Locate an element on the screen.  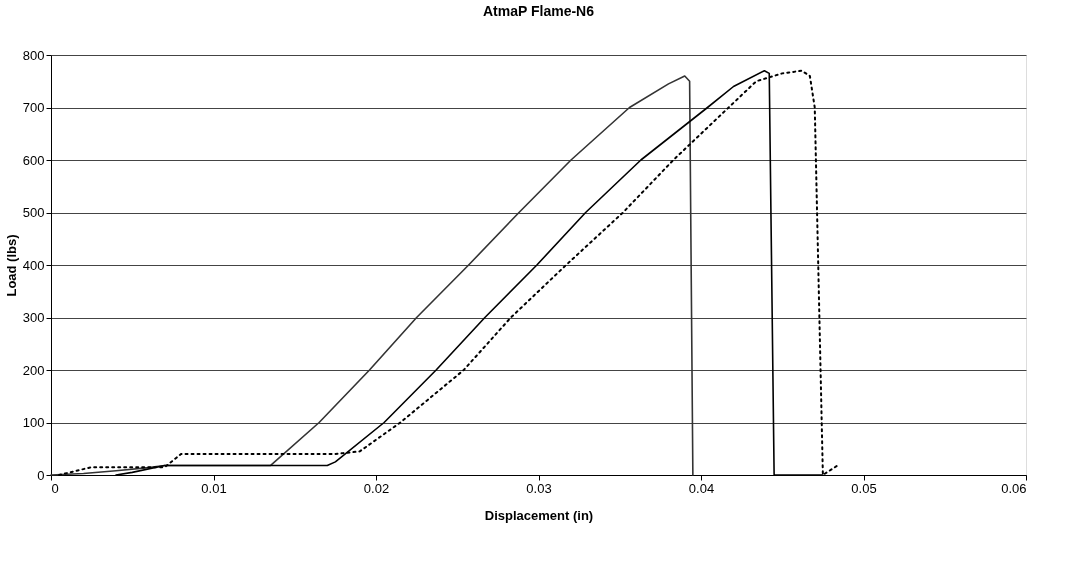
y-tick-label: 200 is located at coordinates (33, 370).